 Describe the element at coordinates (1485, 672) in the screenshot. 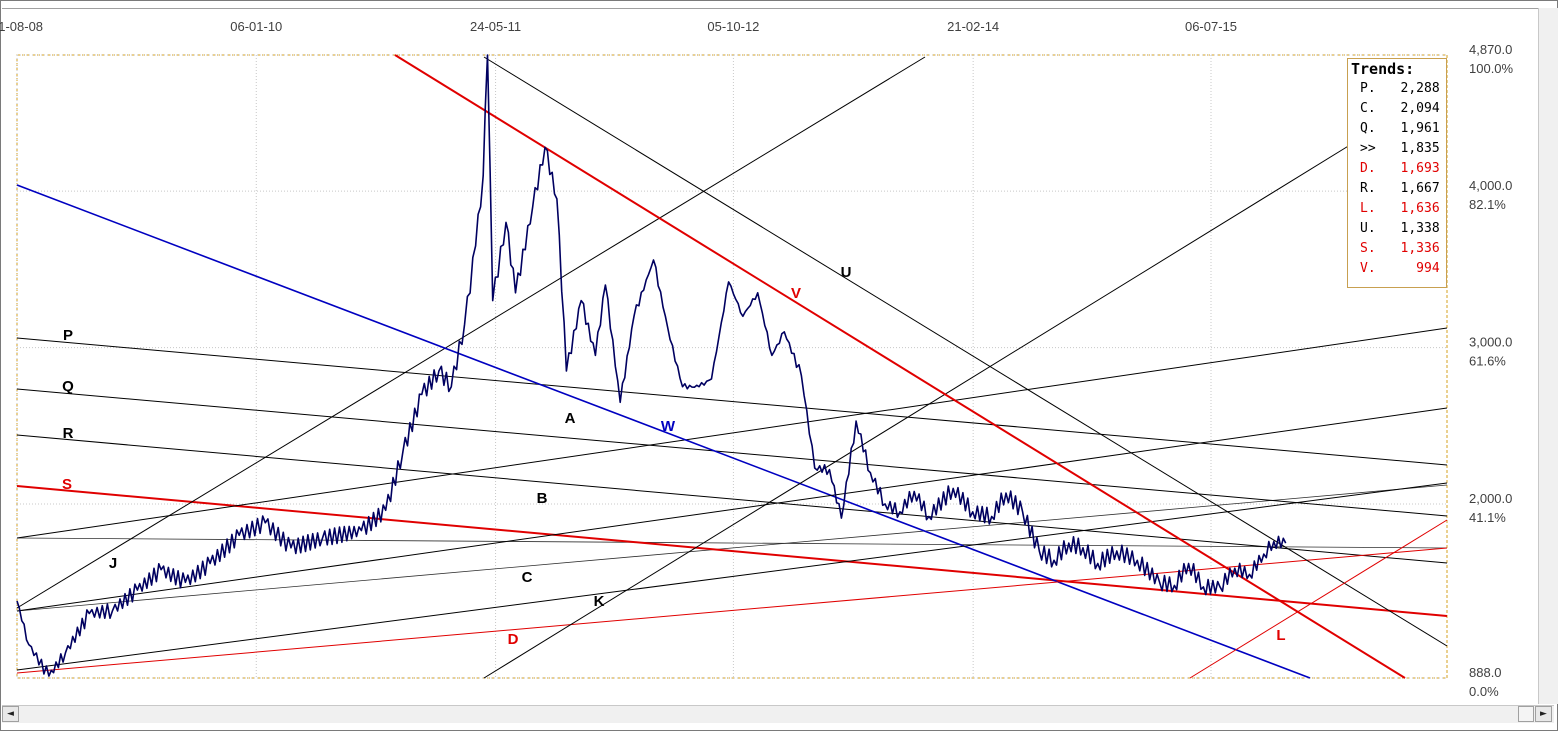

I see `y-tick-value: 888.0` at that location.